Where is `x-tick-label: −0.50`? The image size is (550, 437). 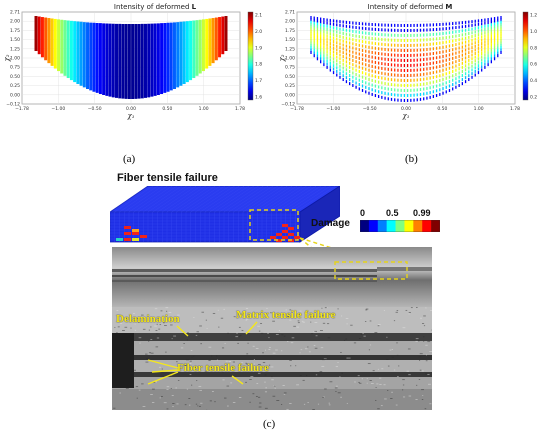 x-tick-label: −0.50 is located at coordinates (370, 109).